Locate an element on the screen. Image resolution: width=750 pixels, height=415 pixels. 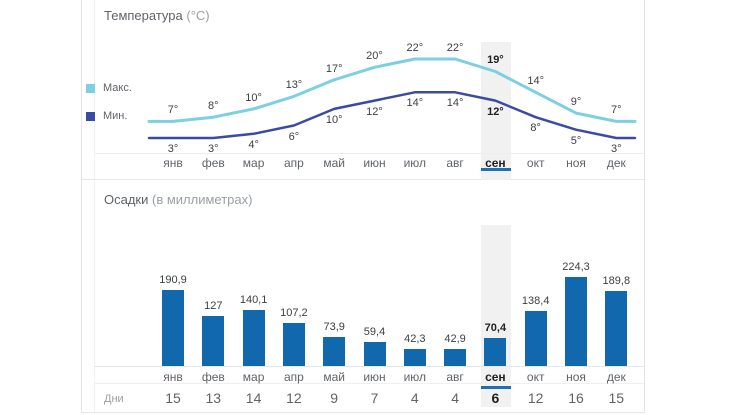
temperature-title-text: Температура is located at coordinates (143, 15).